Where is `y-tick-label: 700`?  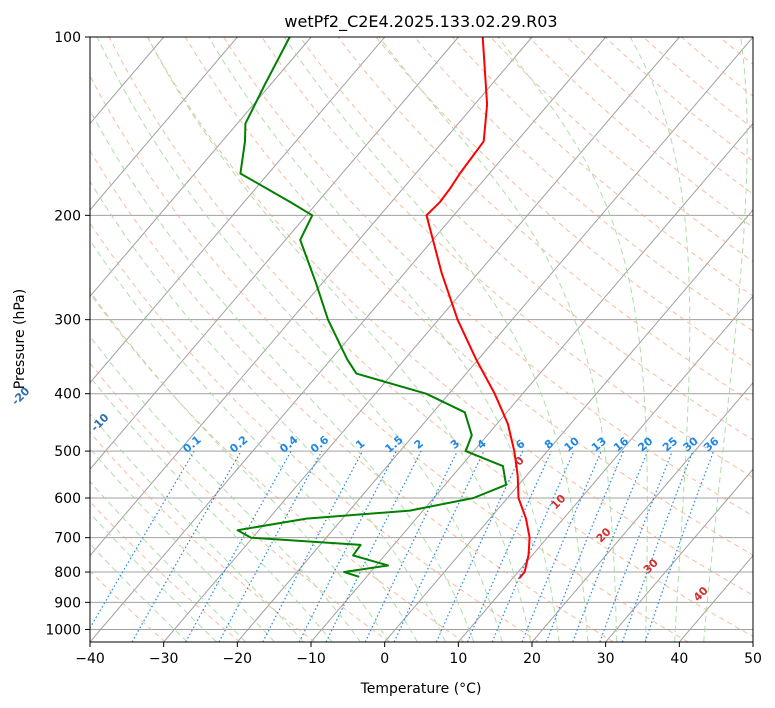 y-tick-label: 700 is located at coordinates (67, 539).